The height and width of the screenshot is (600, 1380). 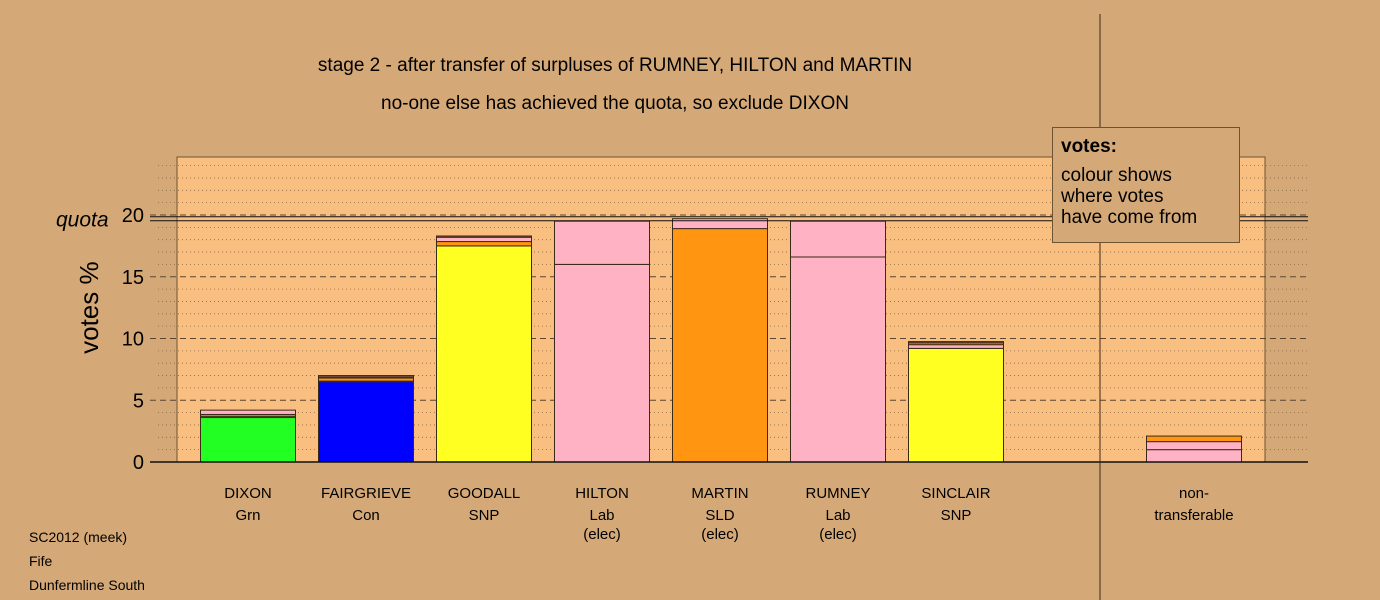 I want to click on nontransferable-label: non-, so click(x=1194, y=493).